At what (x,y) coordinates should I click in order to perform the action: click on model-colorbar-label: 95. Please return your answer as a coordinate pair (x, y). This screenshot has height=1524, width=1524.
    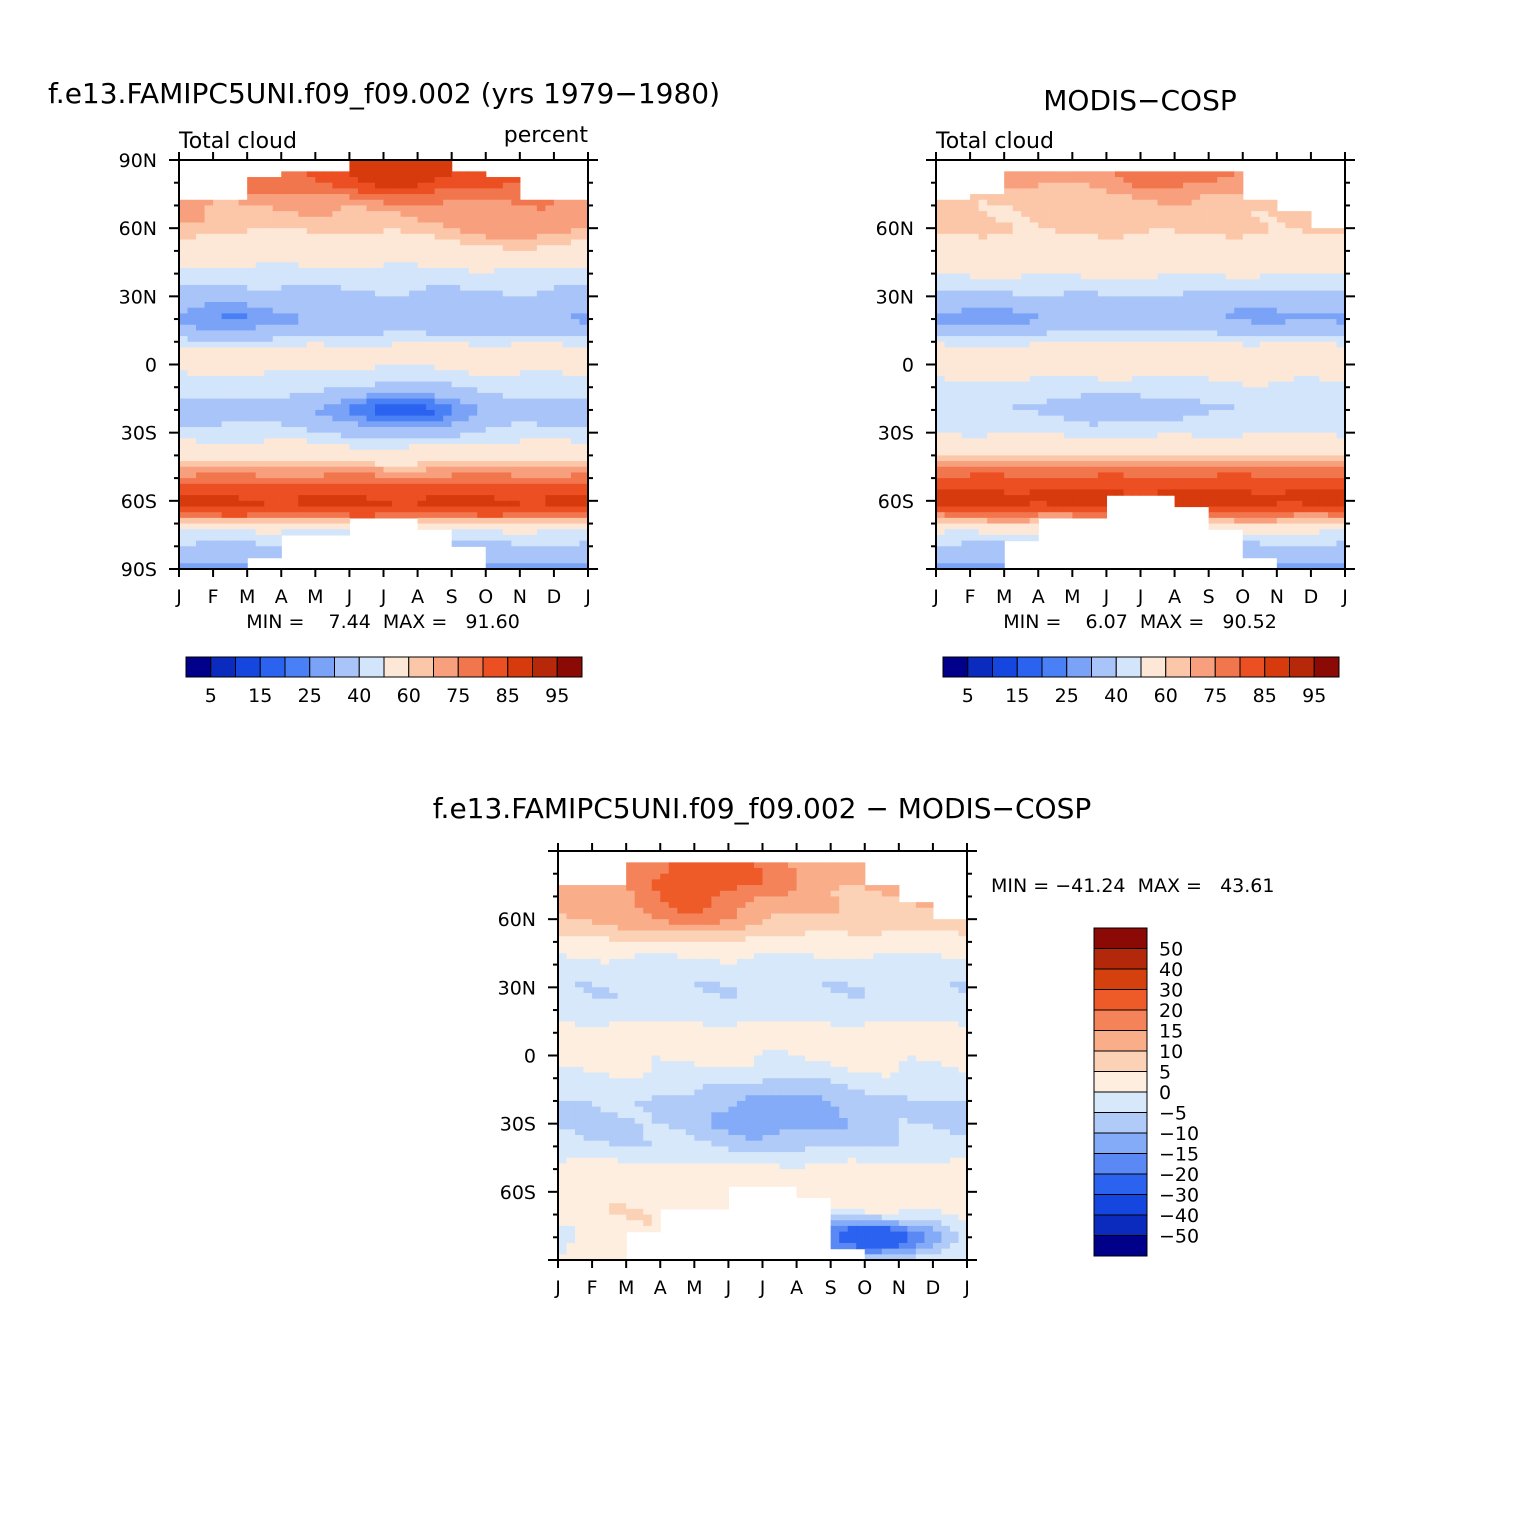
    Looking at the image, I should click on (557, 696).